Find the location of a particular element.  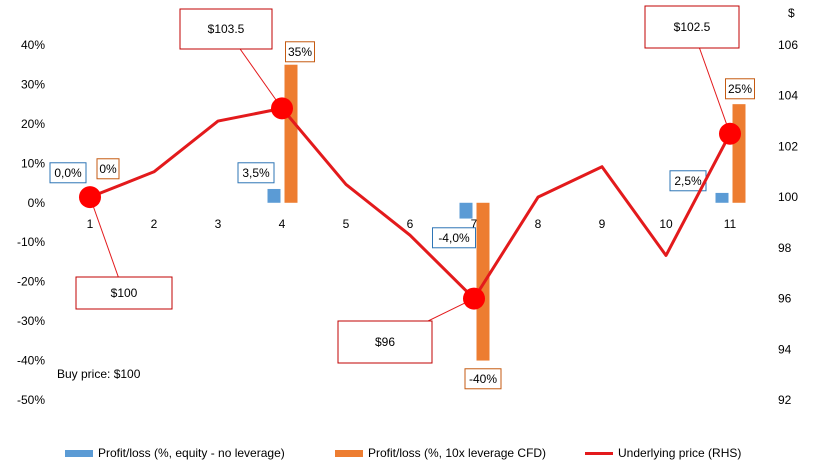

y-left-tick-label: 20% is located at coordinates (33, 124).